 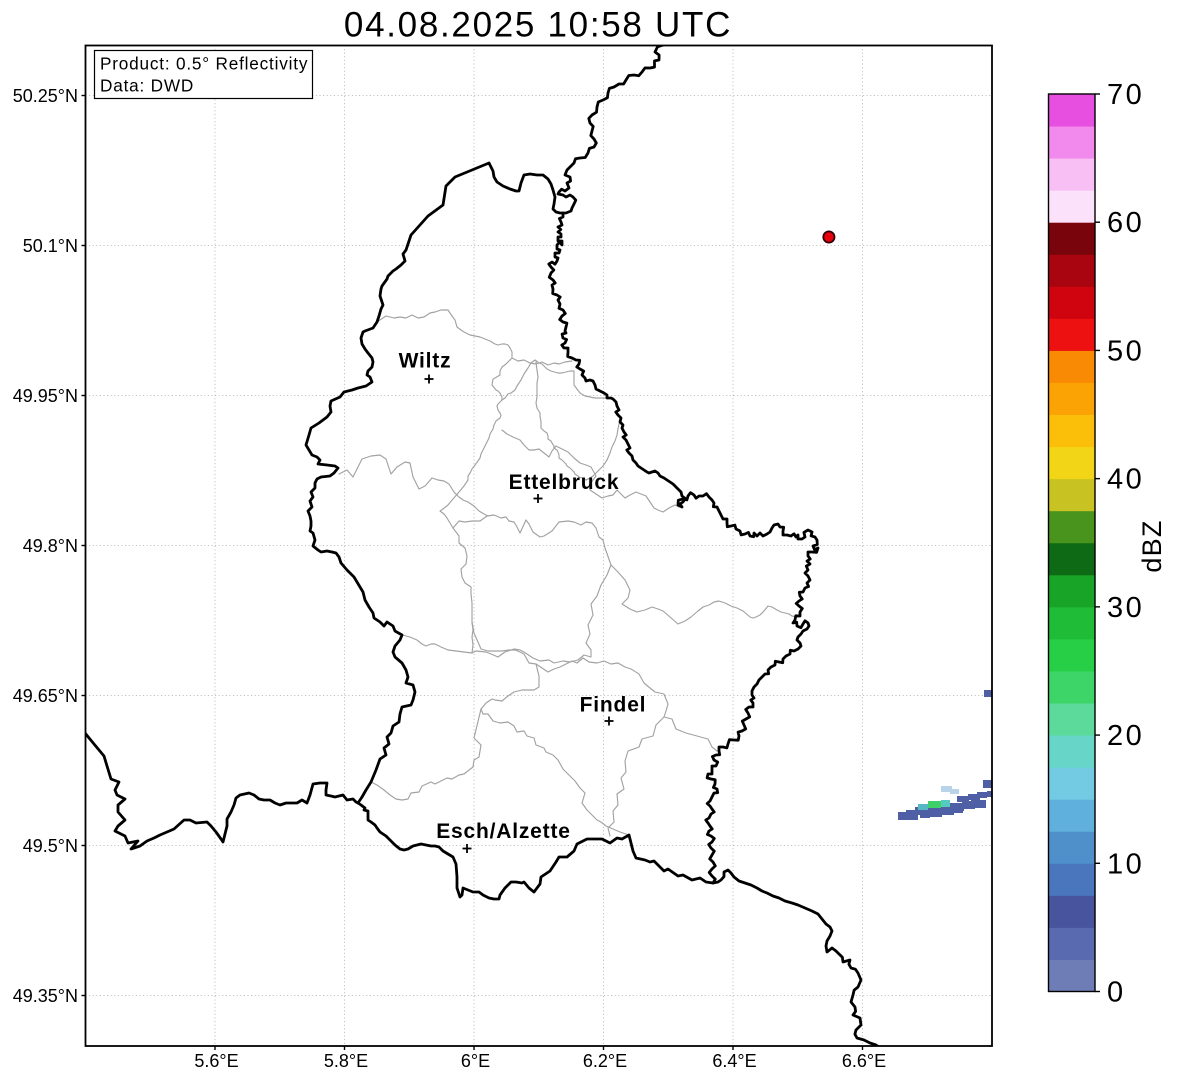 I want to click on svg-text: 49.5°N, so click(x=50, y=846).